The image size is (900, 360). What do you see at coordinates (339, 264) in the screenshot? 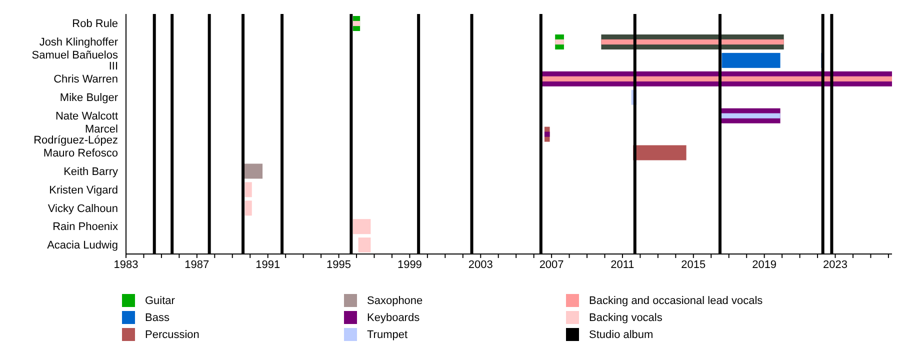
I see `x-tick-label: 1995` at bounding box center [339, 264].